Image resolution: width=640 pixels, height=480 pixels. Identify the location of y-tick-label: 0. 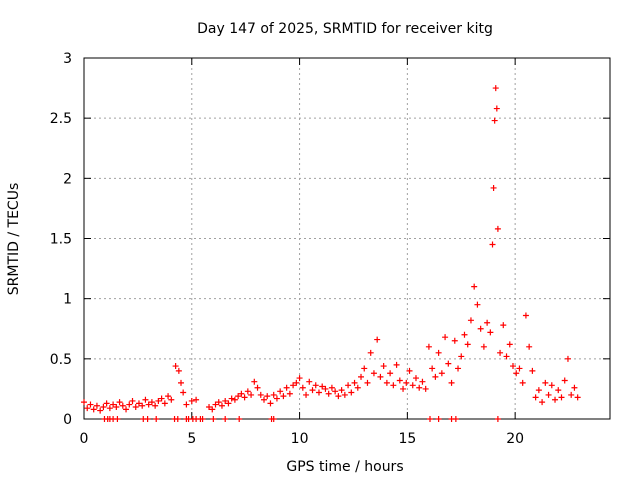
(67, 420).